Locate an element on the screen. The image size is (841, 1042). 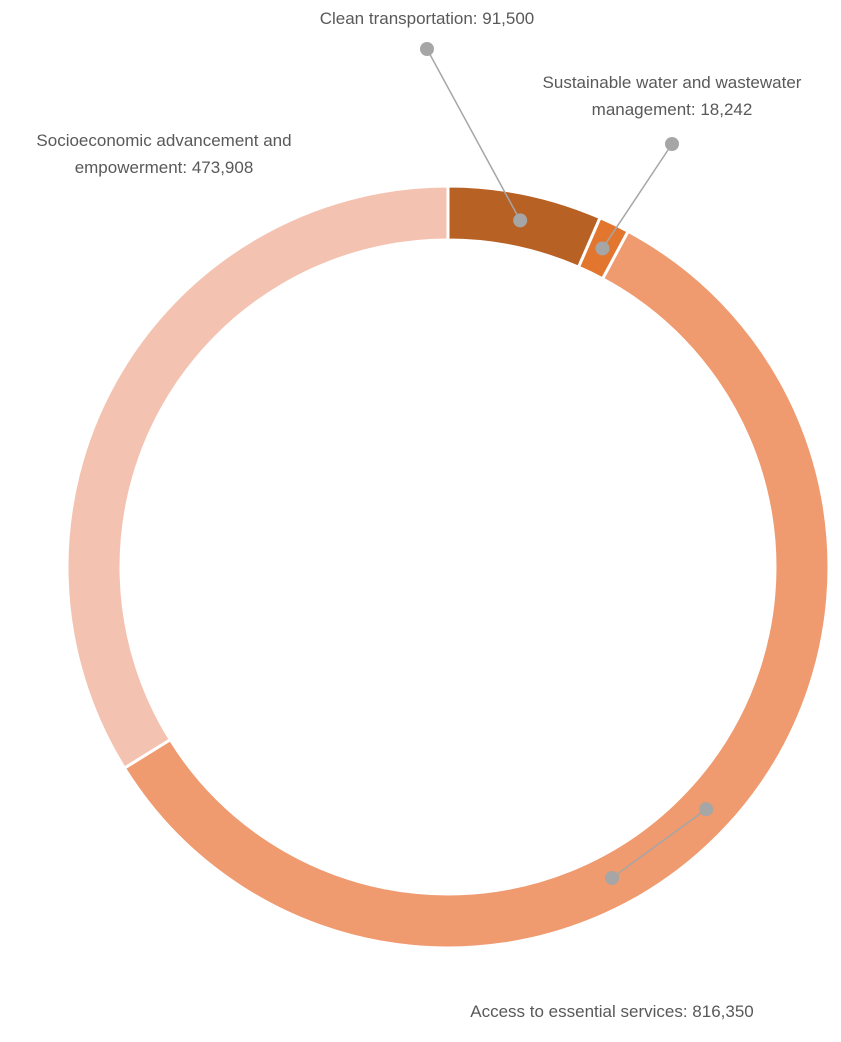
leader-dot-1-outer is located at coordinates (427, 49).